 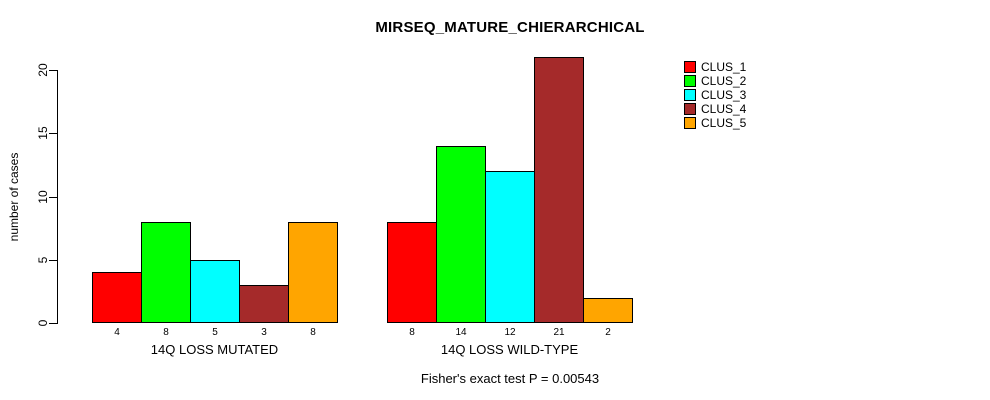 I want to click on legend-label: CLUS_4, so click(x=724, y=109).